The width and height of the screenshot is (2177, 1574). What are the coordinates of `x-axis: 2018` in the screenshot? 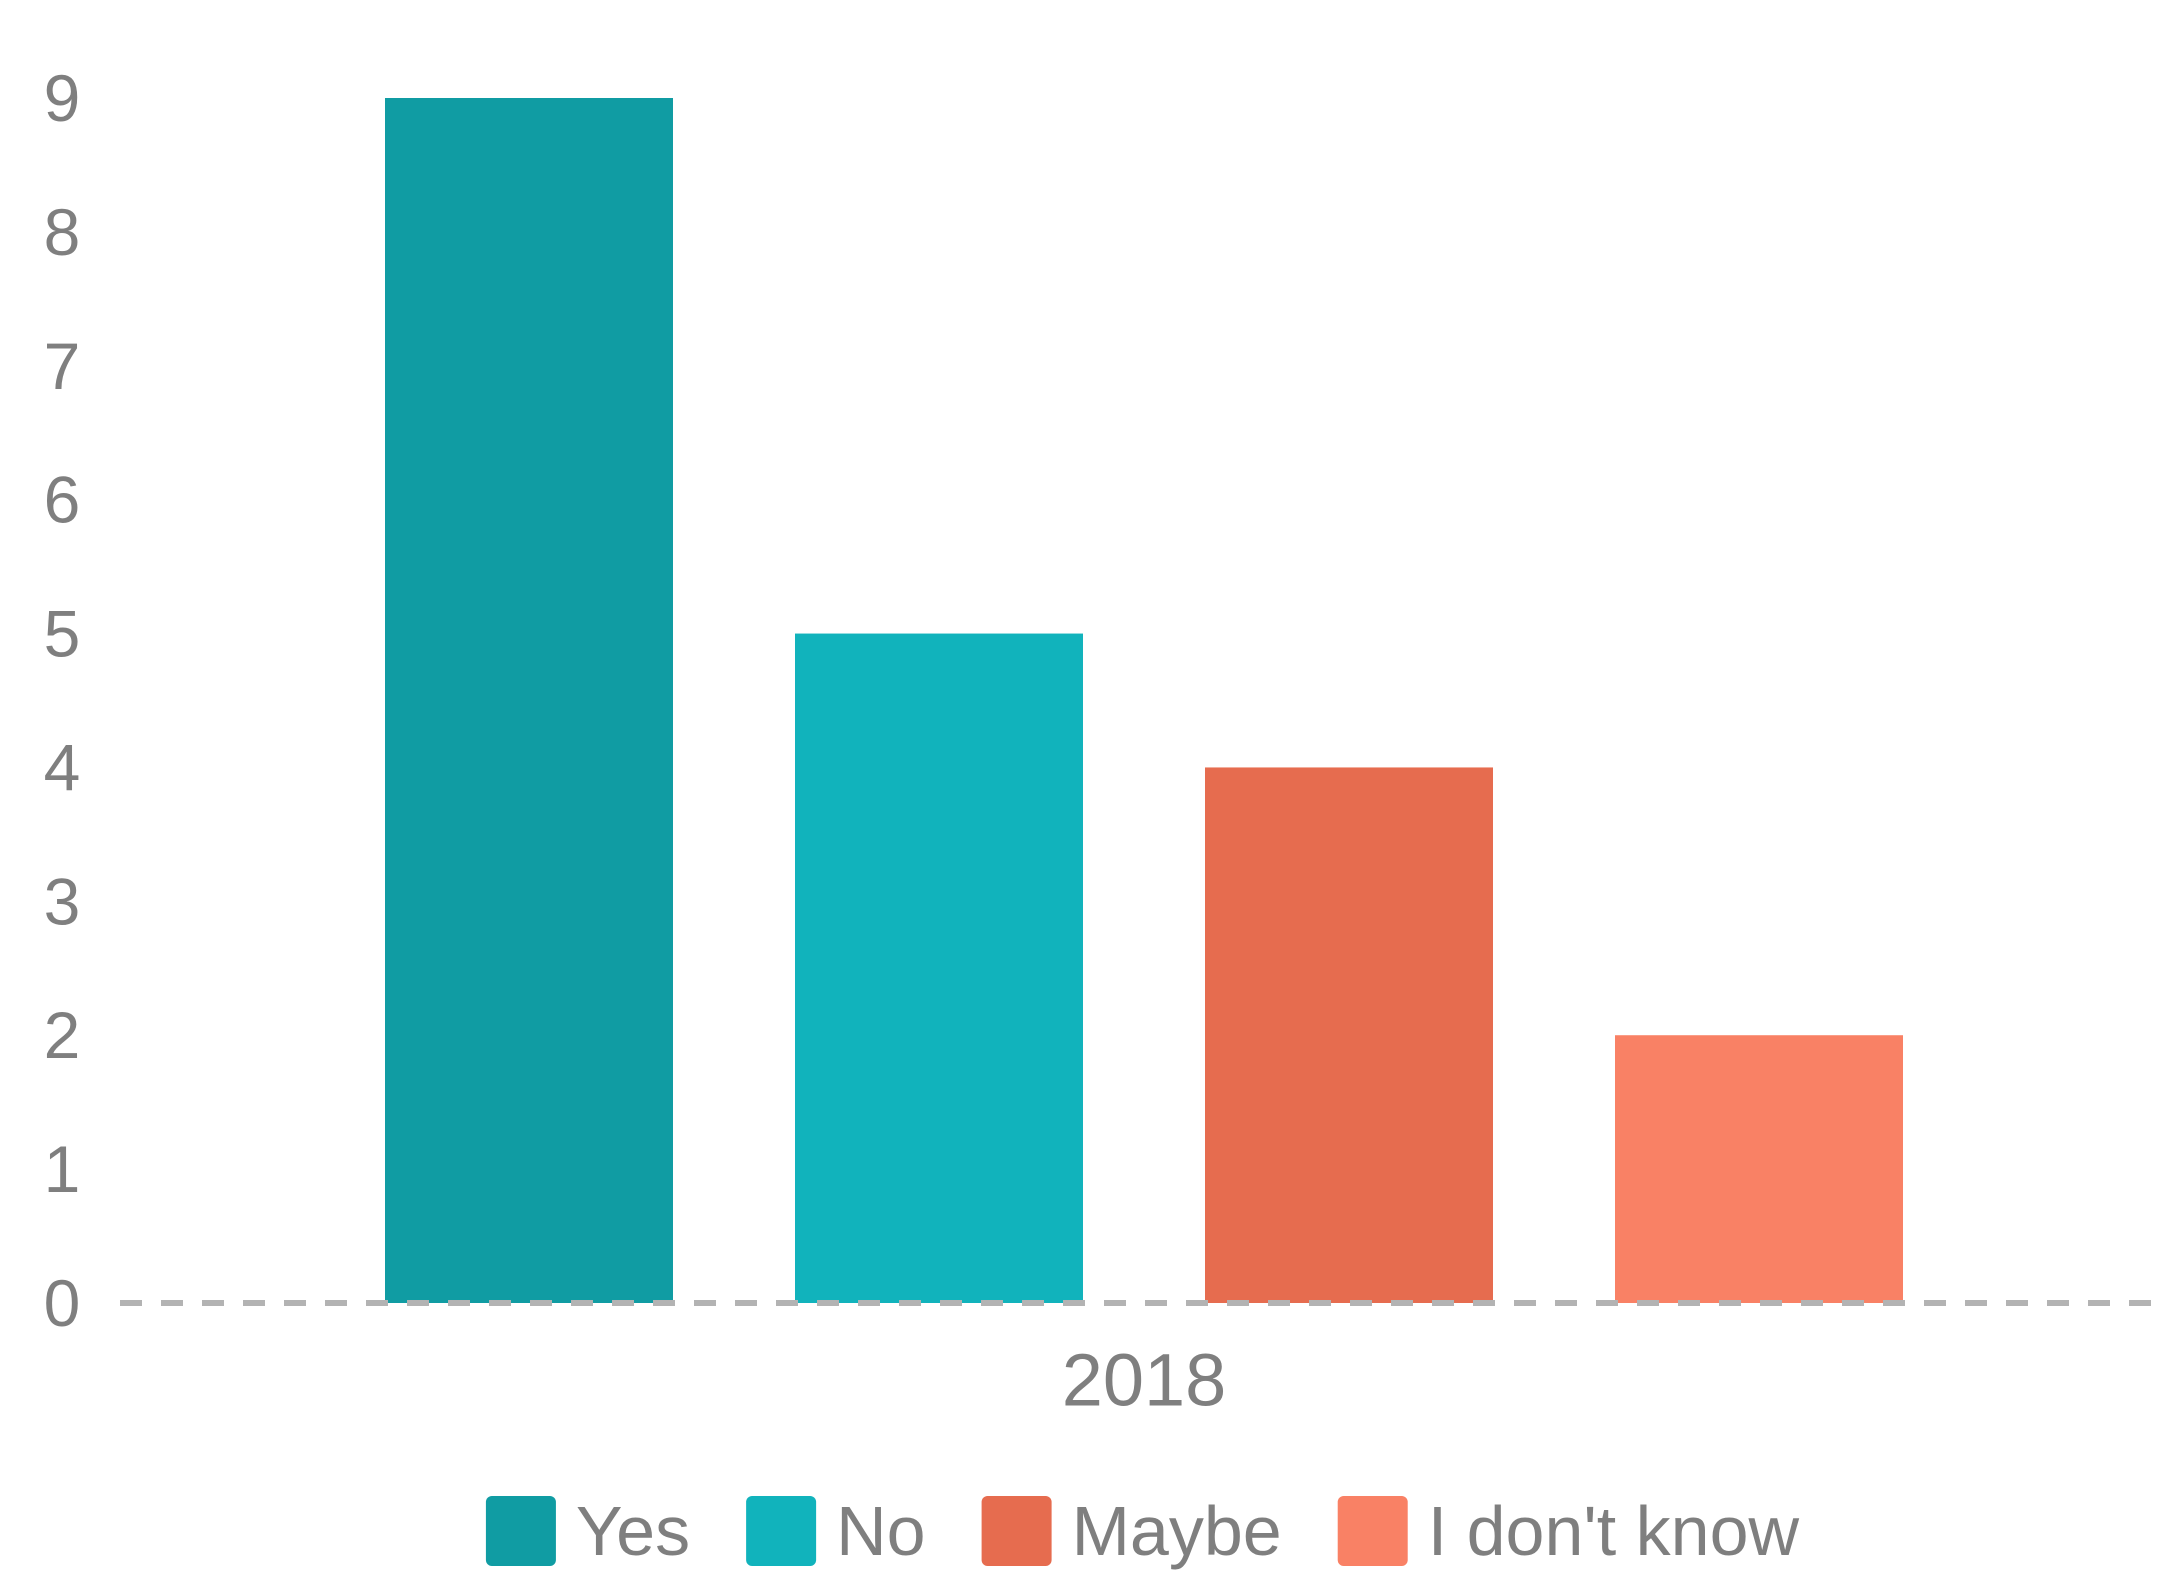 It's located at (1144, 1380).